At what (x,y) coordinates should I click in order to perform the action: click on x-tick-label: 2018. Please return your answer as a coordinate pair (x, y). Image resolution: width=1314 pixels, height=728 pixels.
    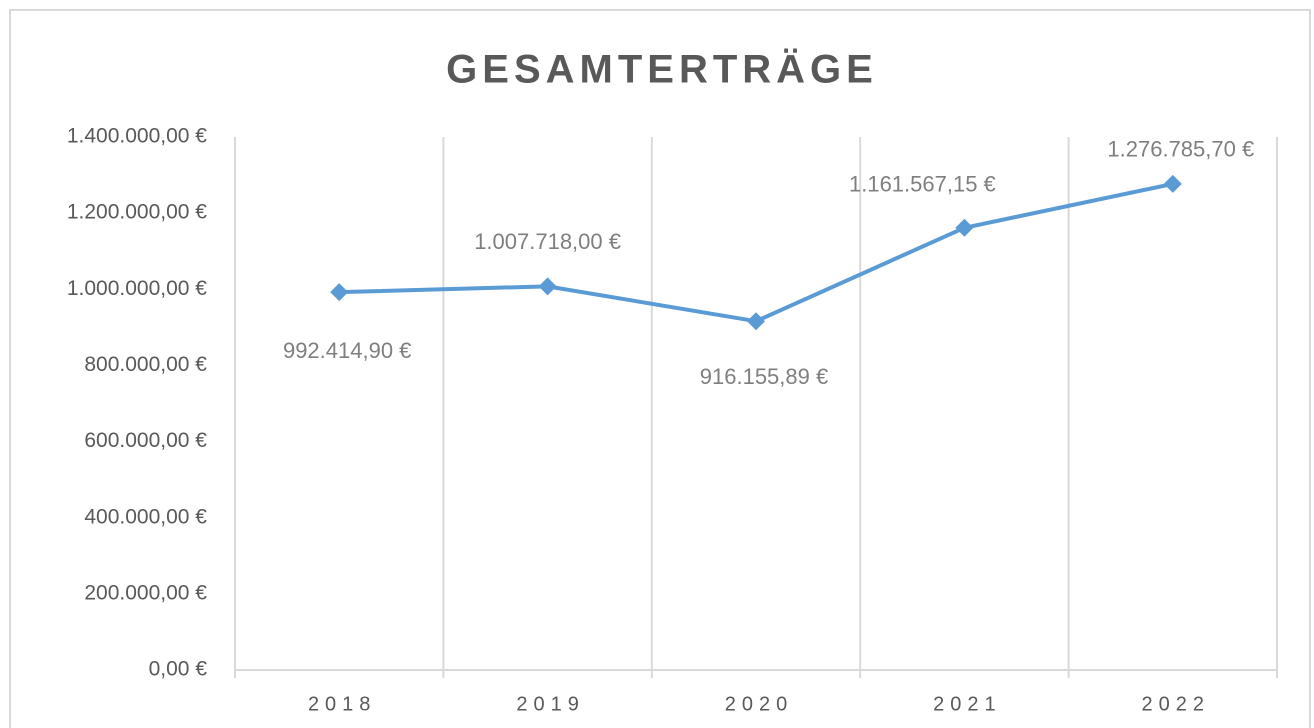
    Looking at the image, I should click on (342, 704).